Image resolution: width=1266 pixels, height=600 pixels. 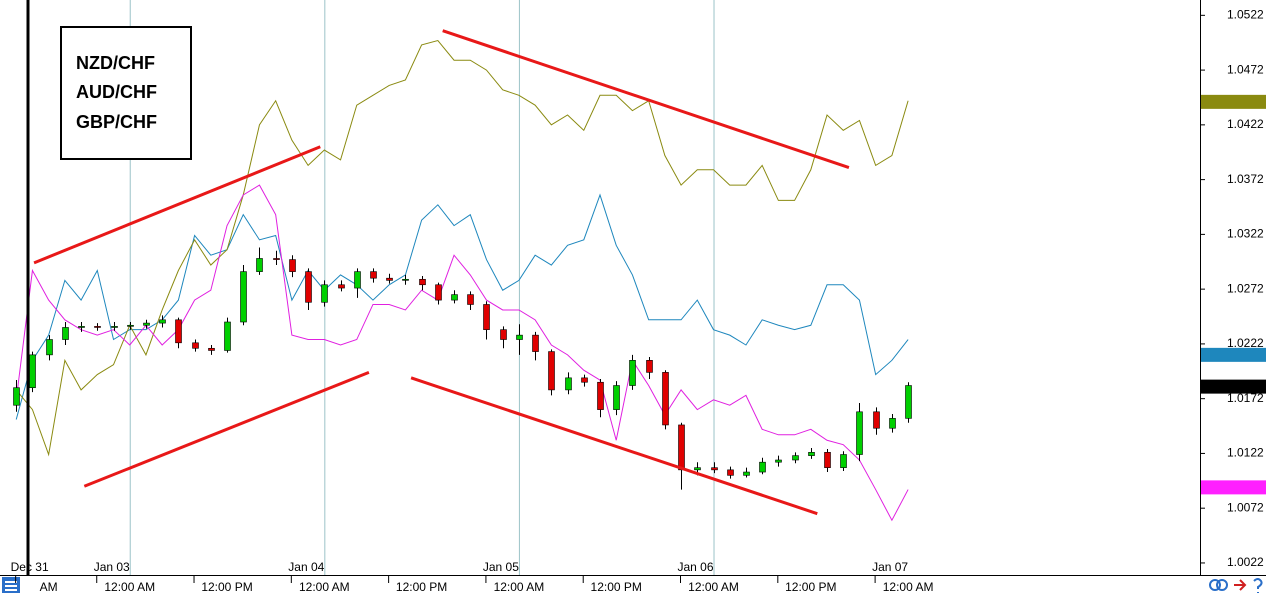 I want to click on menu-icon, so click(x=11, y=585).